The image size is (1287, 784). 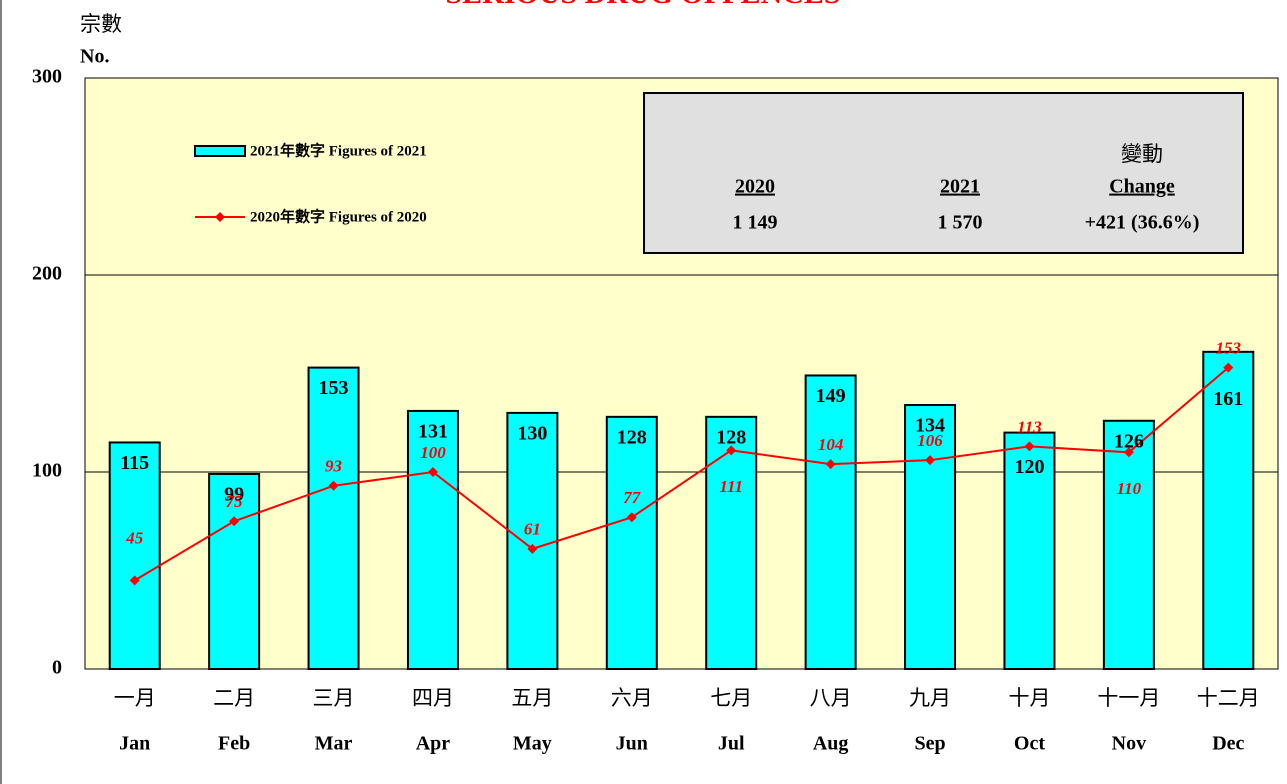 What do you see at coordinates (433, 744) in the screenshot?
I see `x-tick-label: Apr` at bounding box center [433, 744].